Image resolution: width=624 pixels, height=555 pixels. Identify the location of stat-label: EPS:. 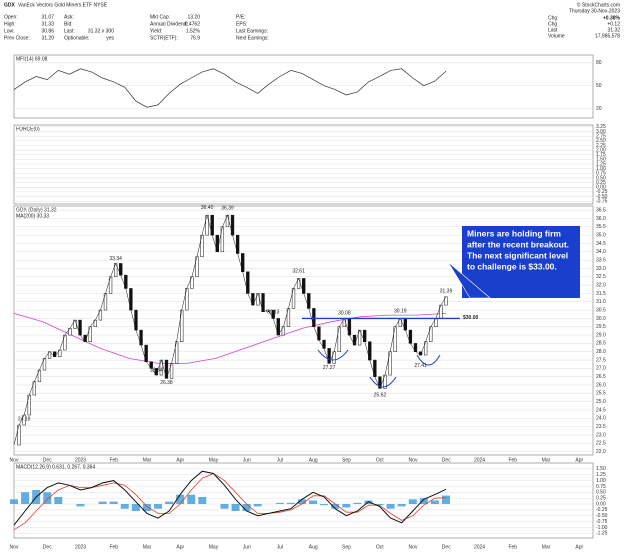
(241, 24).